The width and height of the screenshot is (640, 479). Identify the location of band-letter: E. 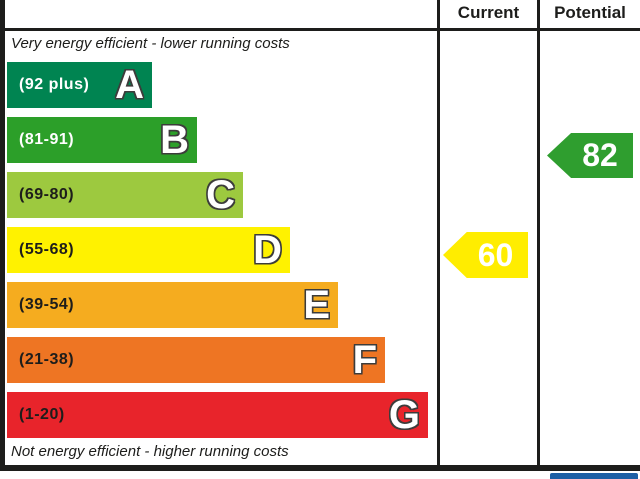
(316, 305).